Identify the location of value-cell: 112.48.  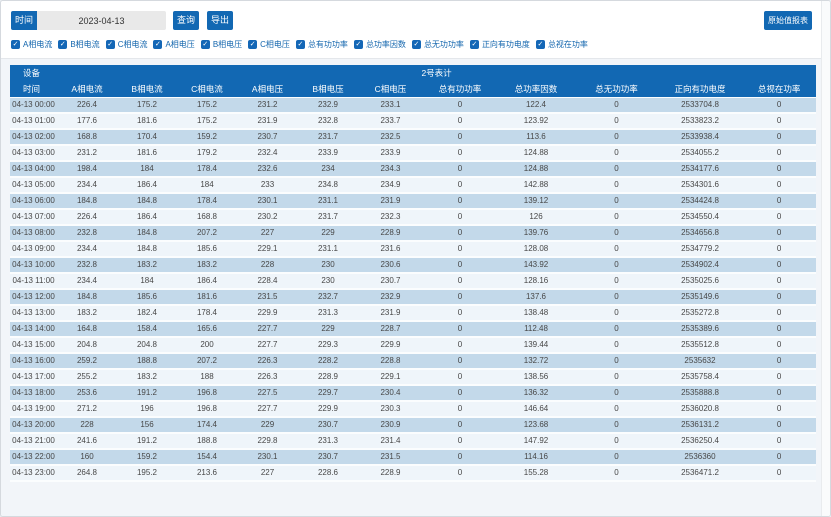
(536, 328).